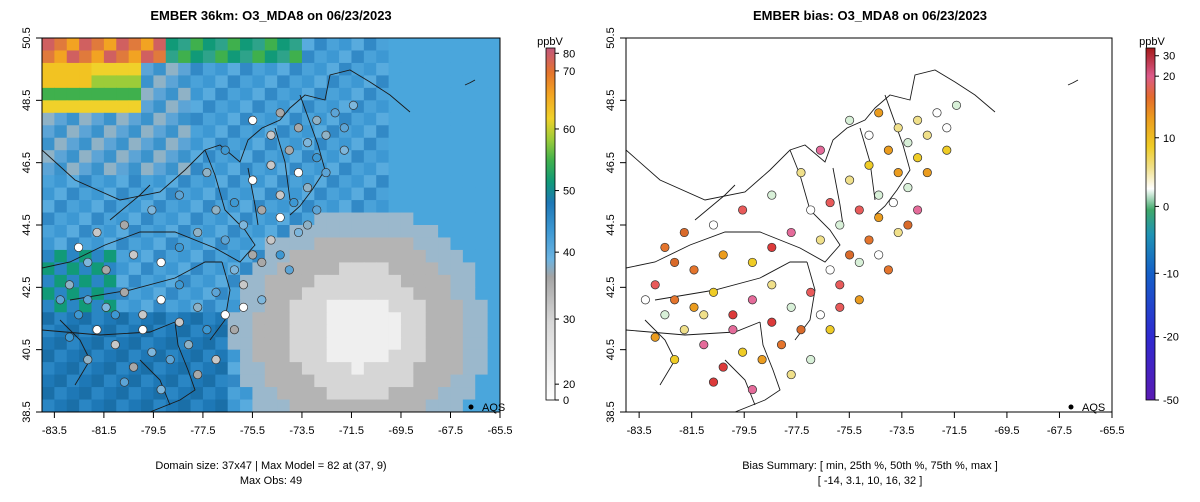 This screenshot has width=1200, height=502. I want to click on right-colorbar: ppbV -50 -20 -10 0 10 20 30, so click(1159, 221).